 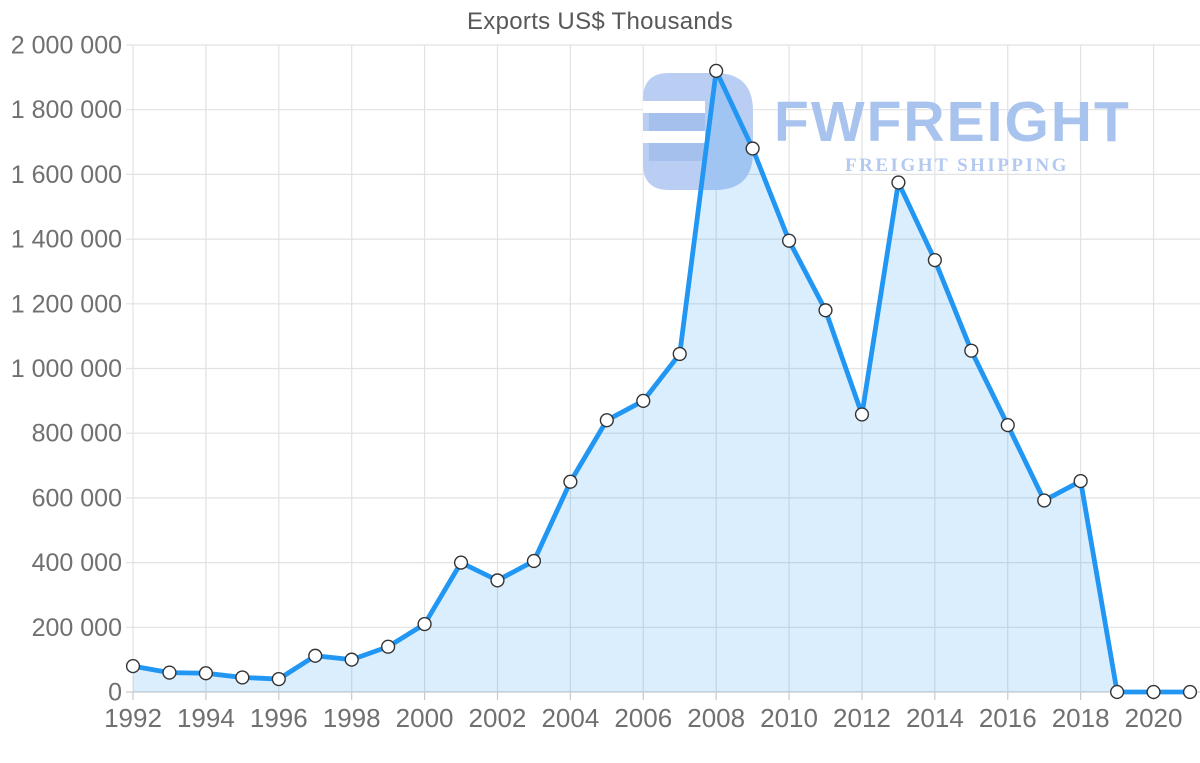 I want to click on x-axis-label: 2020, so click(x=1154, y=718).